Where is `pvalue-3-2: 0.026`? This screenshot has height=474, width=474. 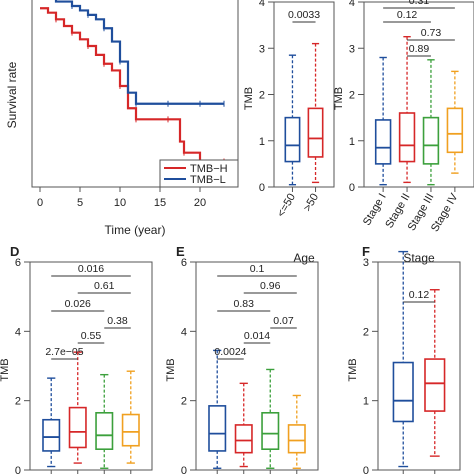 pvalue-3-2: 0.026 is located at coordinates (78, 304).